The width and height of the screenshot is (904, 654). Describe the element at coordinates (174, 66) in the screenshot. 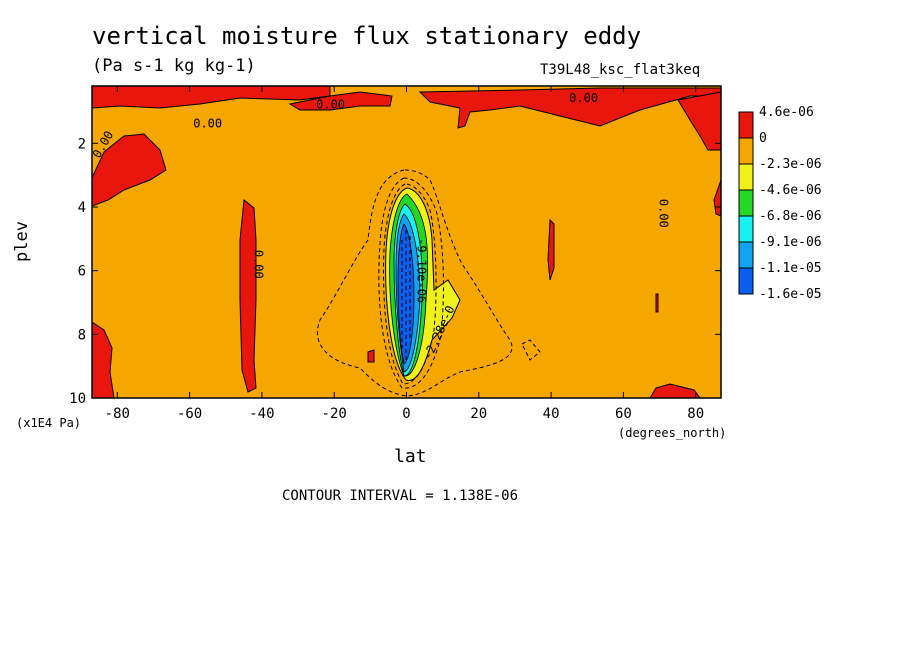

I see `chart-units: (Pa s-1 kg kg-1)` at that location.